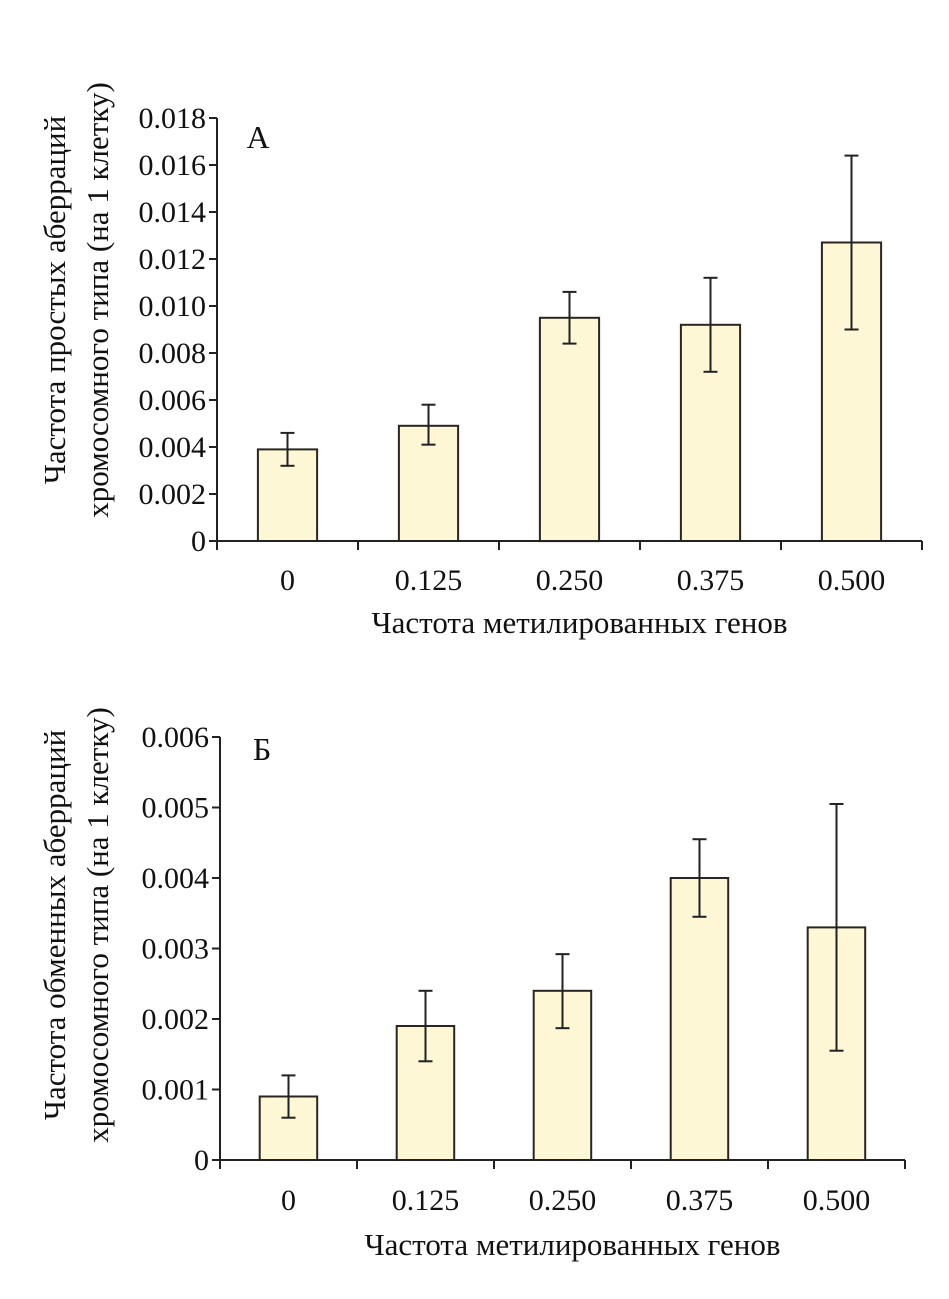  I want to click on y-tick-label: 0.012, so click(173, 259).